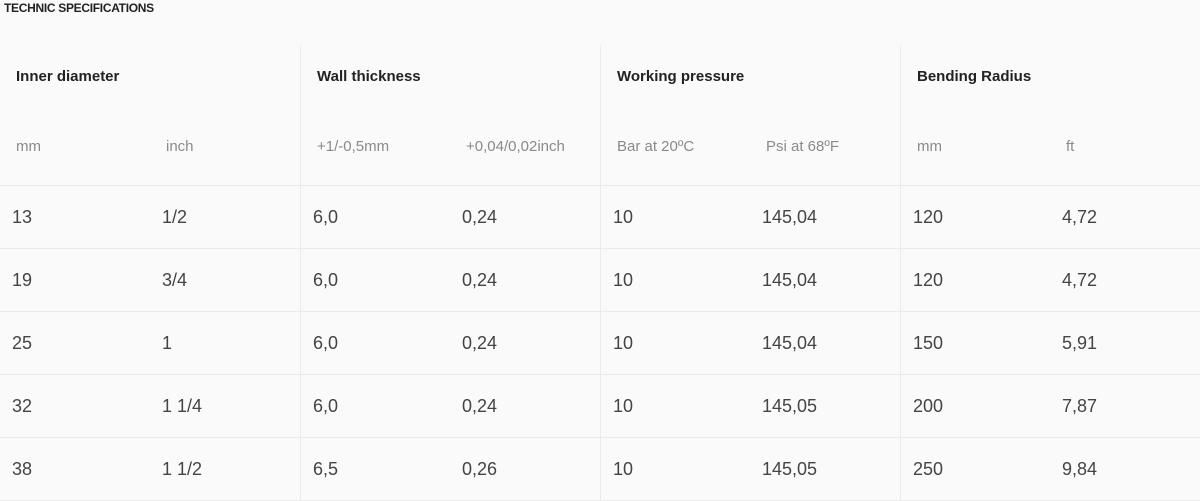  Describe the element at coordinates (375, 469) in the screenshot. I see `table-cell: 6,5` at that location.